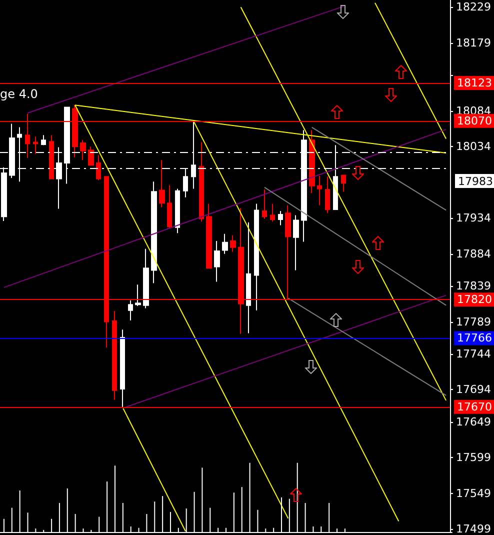  I want to click on y-tick-label: 17599, so click(474, 457).